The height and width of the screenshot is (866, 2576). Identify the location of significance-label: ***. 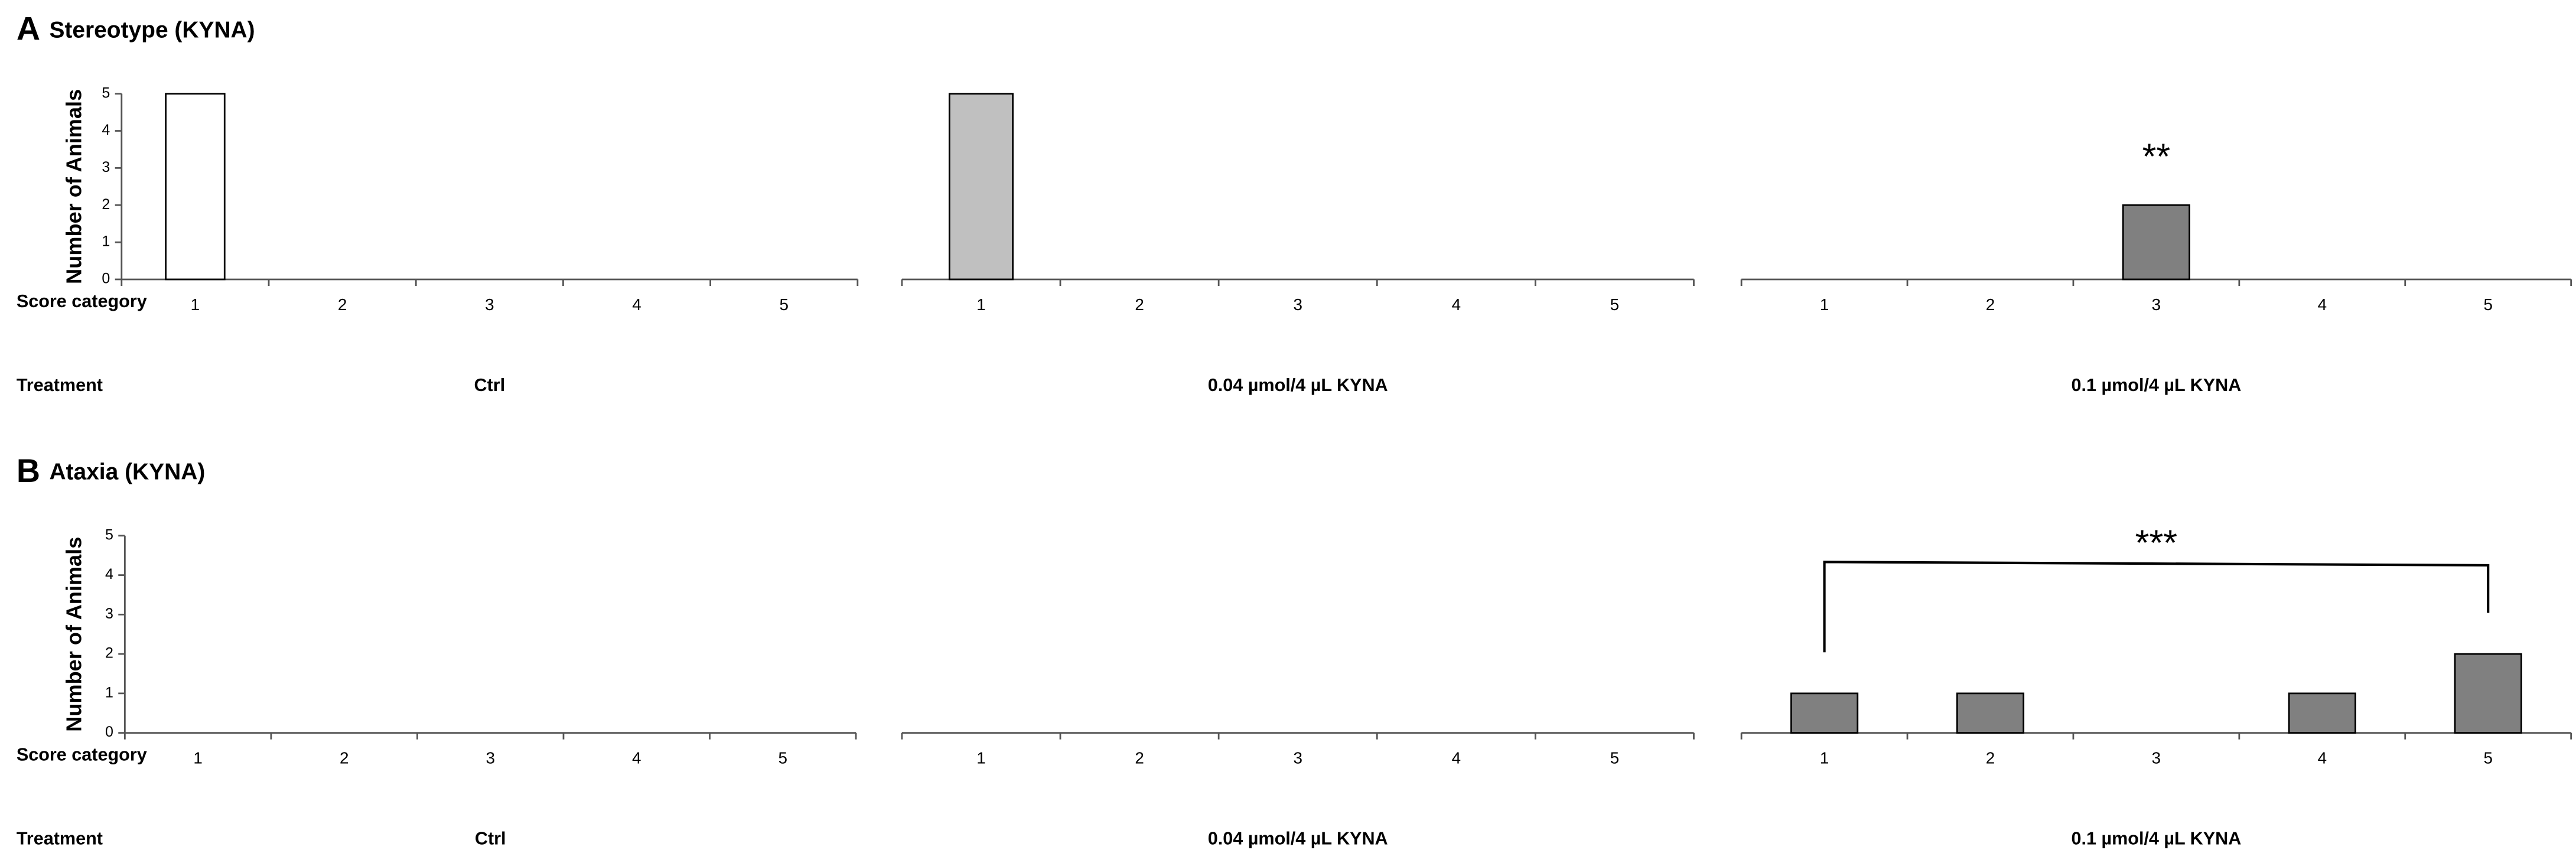
(2156, 543).